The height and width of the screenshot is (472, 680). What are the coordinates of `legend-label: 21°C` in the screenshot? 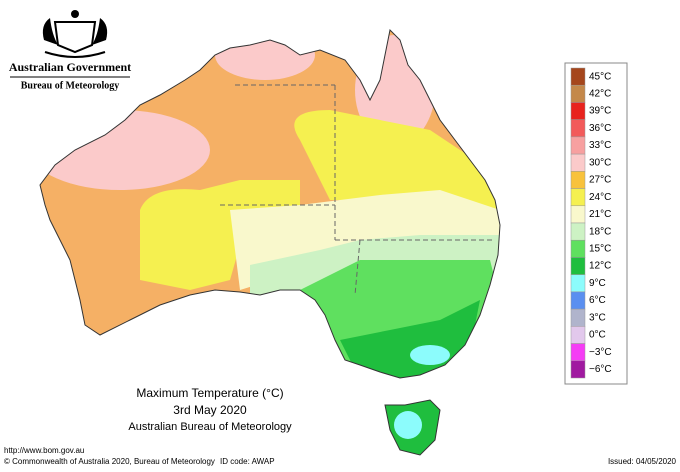 It's located at (600, 214).